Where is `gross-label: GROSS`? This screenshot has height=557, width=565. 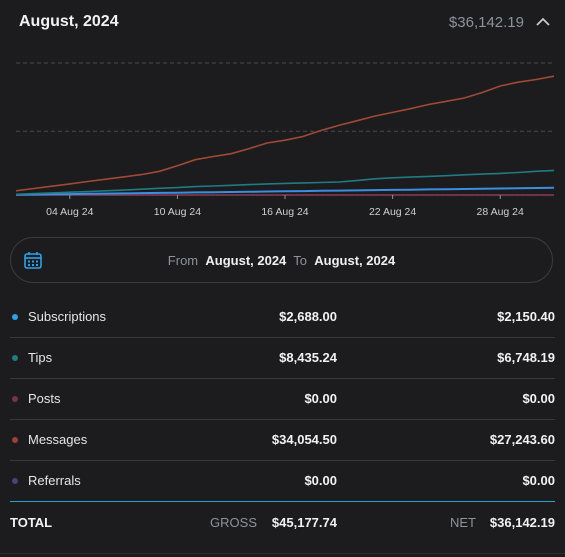
gross-label: GROSS is located at coordinates (233, 522).